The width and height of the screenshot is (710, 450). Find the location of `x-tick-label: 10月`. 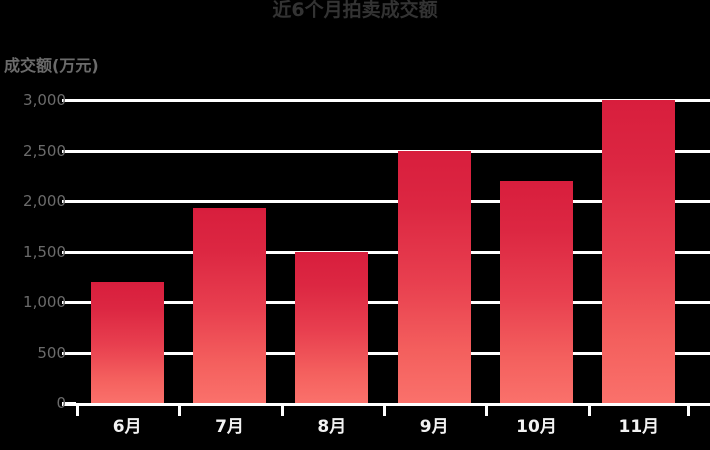

x-tick-label: 10月 is located at coordinates (536, 427).